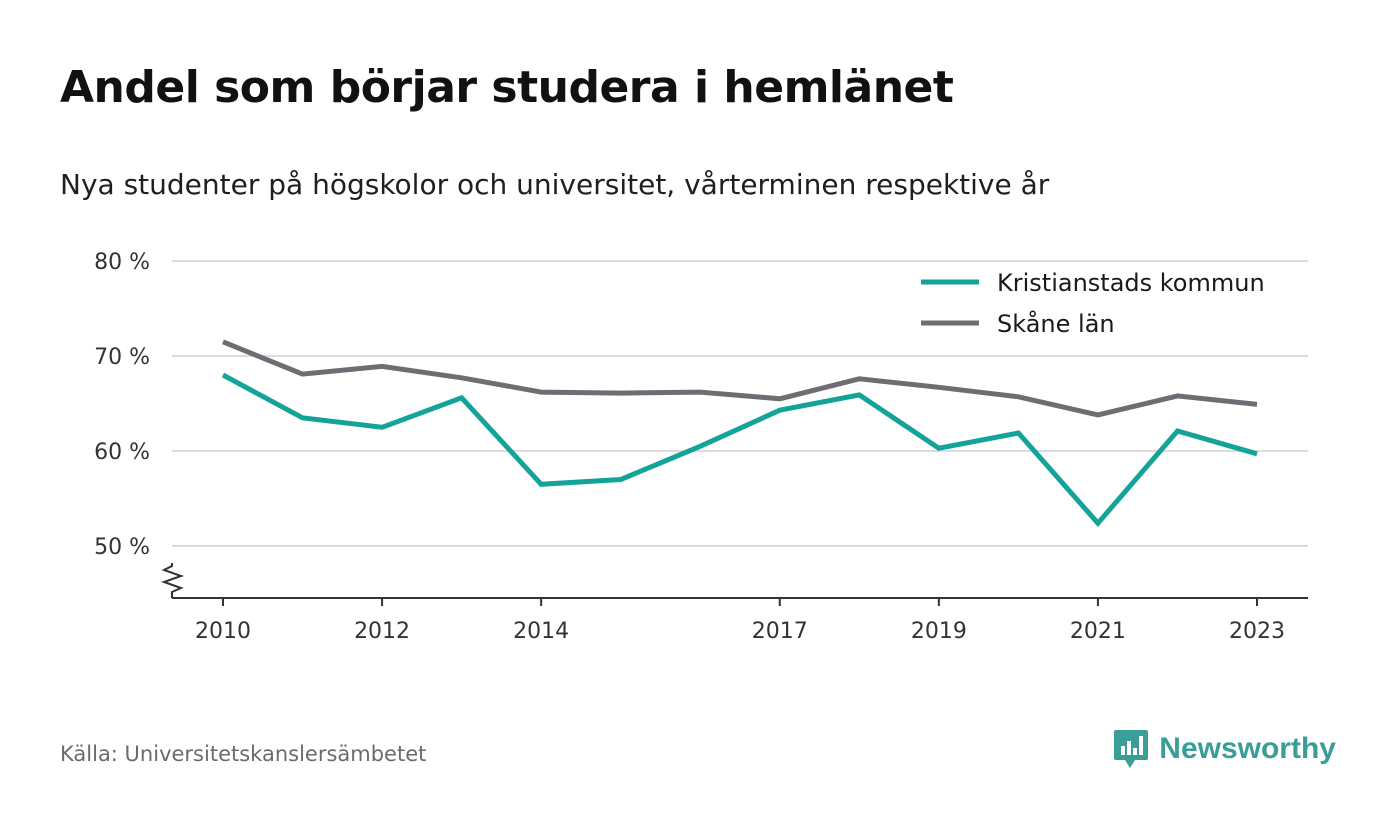  What do you see at coordinates (1056, 323) in the screenshot?
I see `legend-label: Skåne län` at bounding box center [1056, 323].